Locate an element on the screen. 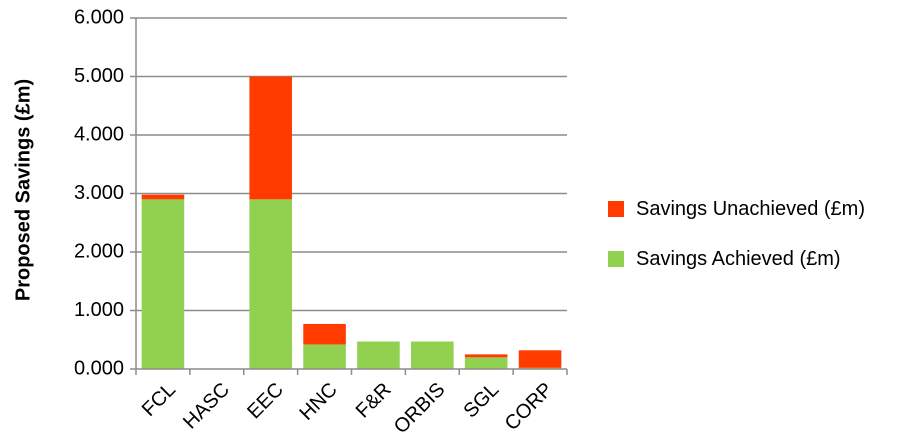  legend-swatch-unachieved is located at coordinates (616, 209).